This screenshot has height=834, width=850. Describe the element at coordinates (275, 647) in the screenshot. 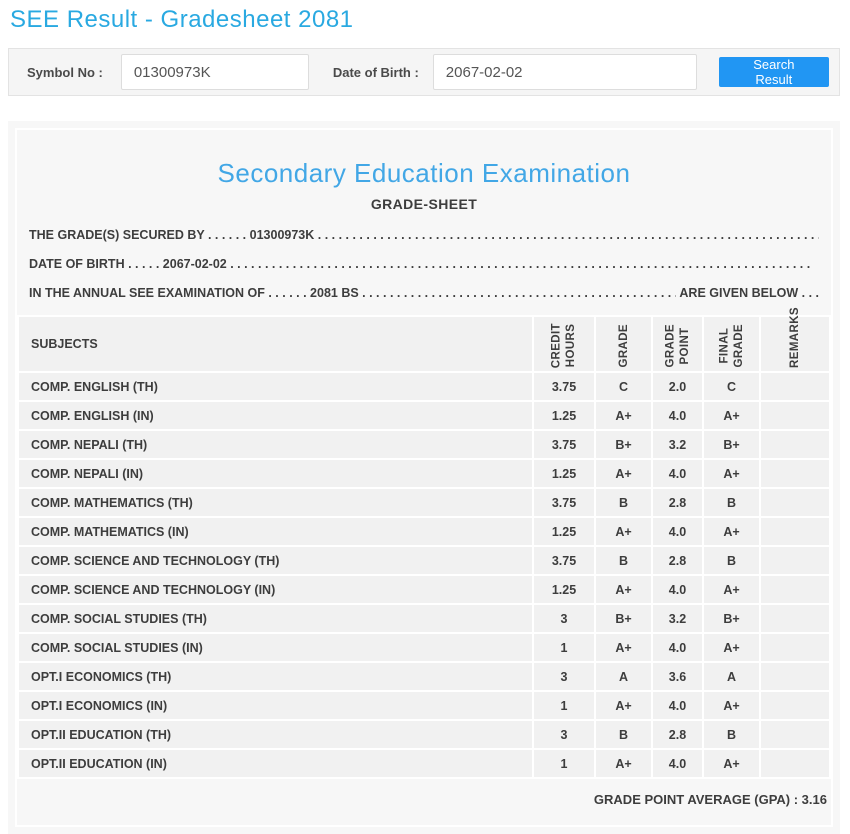

I see `subject-cell: COMP. SOCIAL STUDIES (IN)` at that location.